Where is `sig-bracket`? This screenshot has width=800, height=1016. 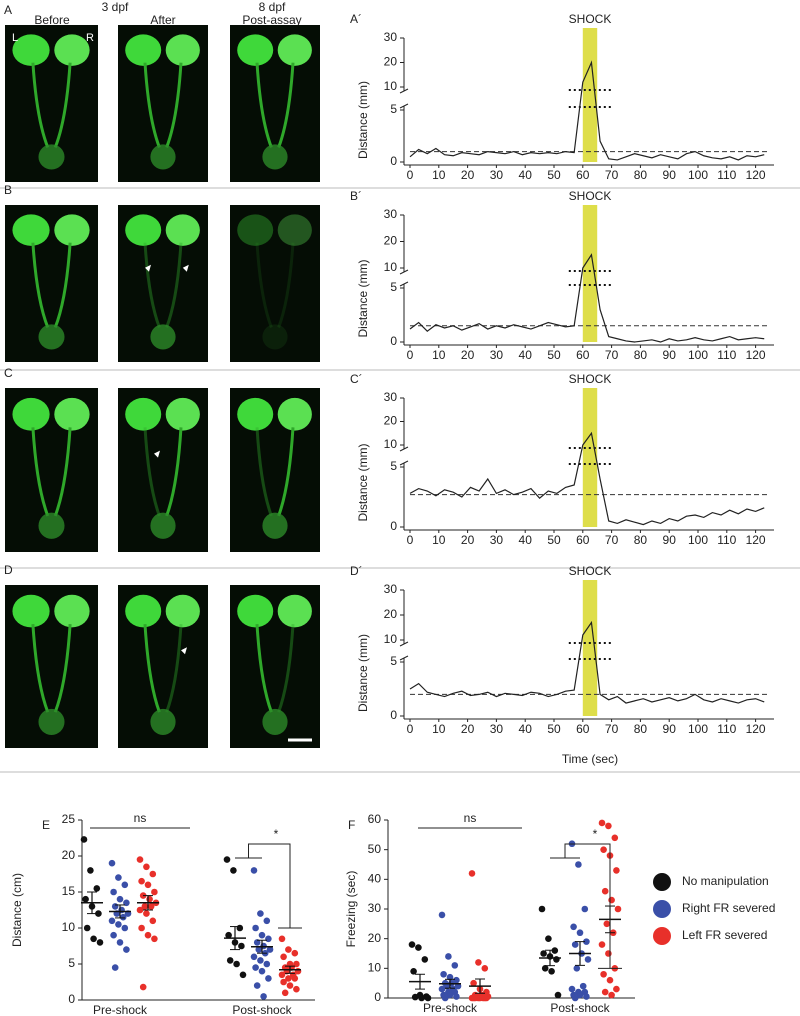 sig-bracket is located at coordinates (268, 886).